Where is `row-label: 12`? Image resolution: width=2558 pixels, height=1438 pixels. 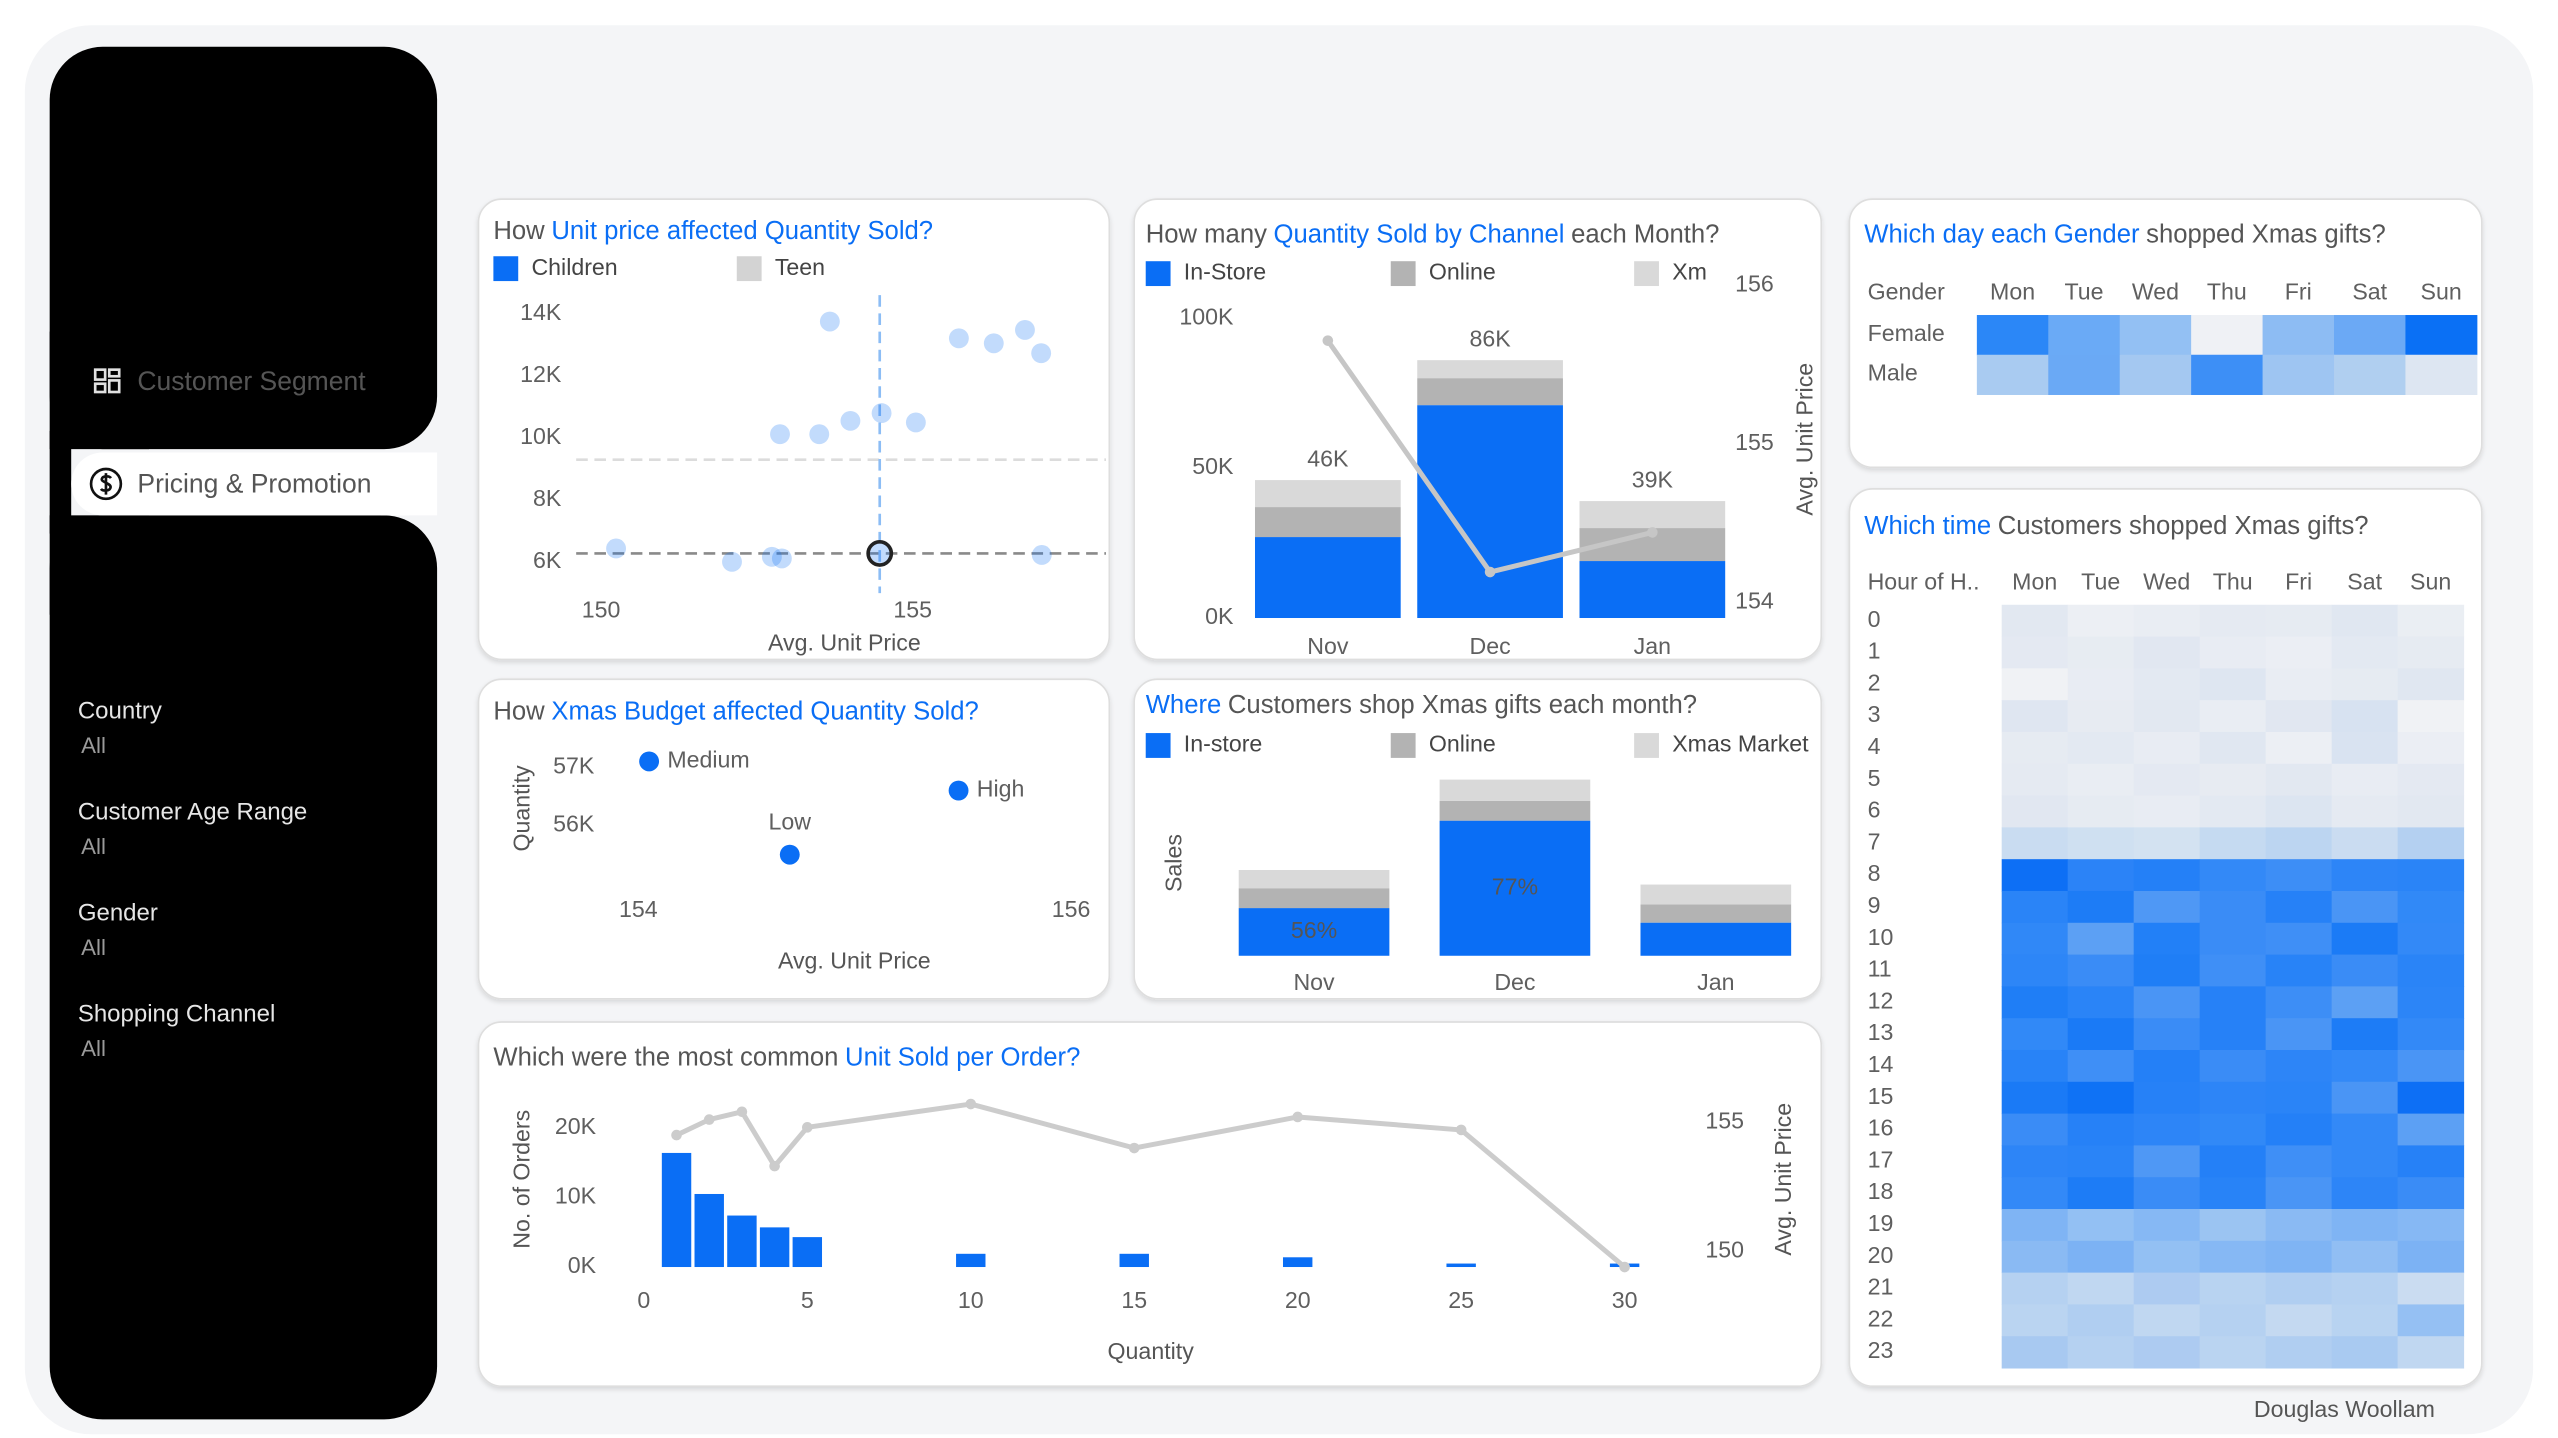 row-label: 12 is located at coordinates (1881, 1000).